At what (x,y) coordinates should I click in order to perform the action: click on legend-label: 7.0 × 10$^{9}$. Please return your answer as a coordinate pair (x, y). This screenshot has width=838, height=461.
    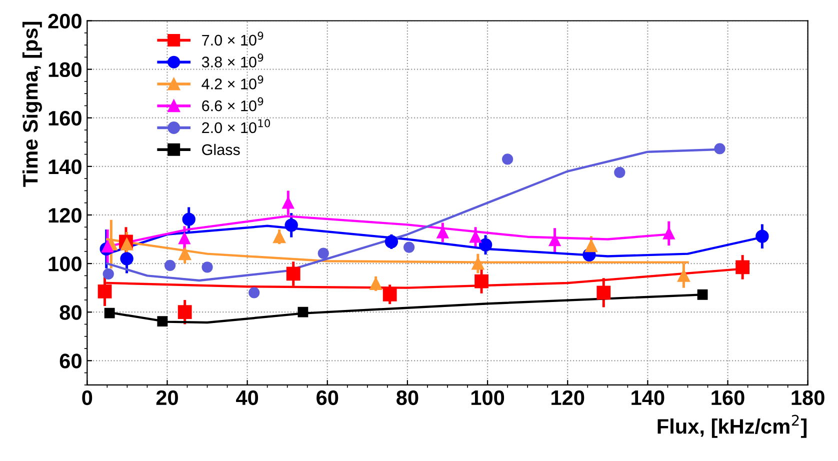
    Looking at the image, I should click on (233, 39).